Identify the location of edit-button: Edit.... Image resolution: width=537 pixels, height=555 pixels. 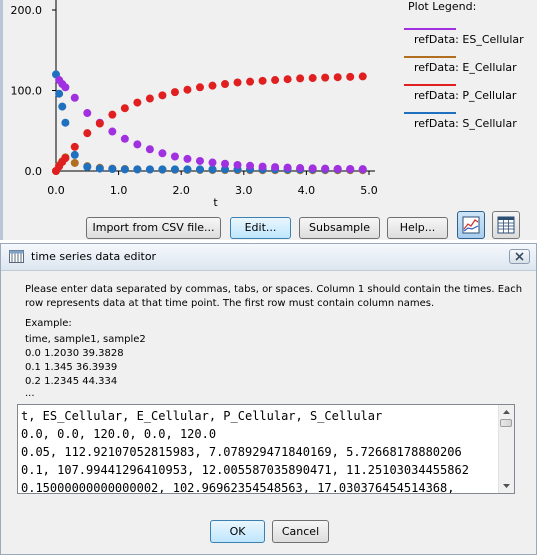
(260, 228).